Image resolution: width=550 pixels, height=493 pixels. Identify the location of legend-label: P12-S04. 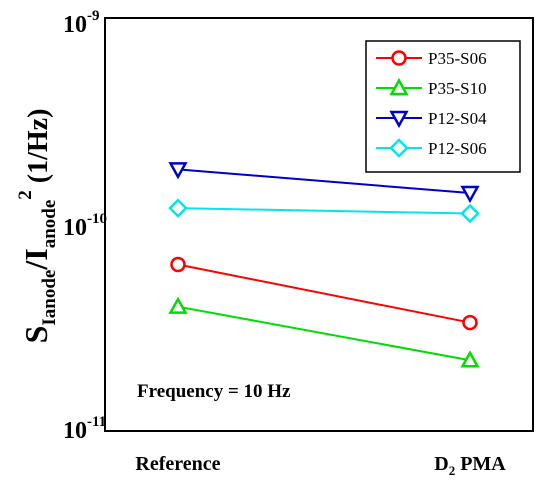
(457, 118).